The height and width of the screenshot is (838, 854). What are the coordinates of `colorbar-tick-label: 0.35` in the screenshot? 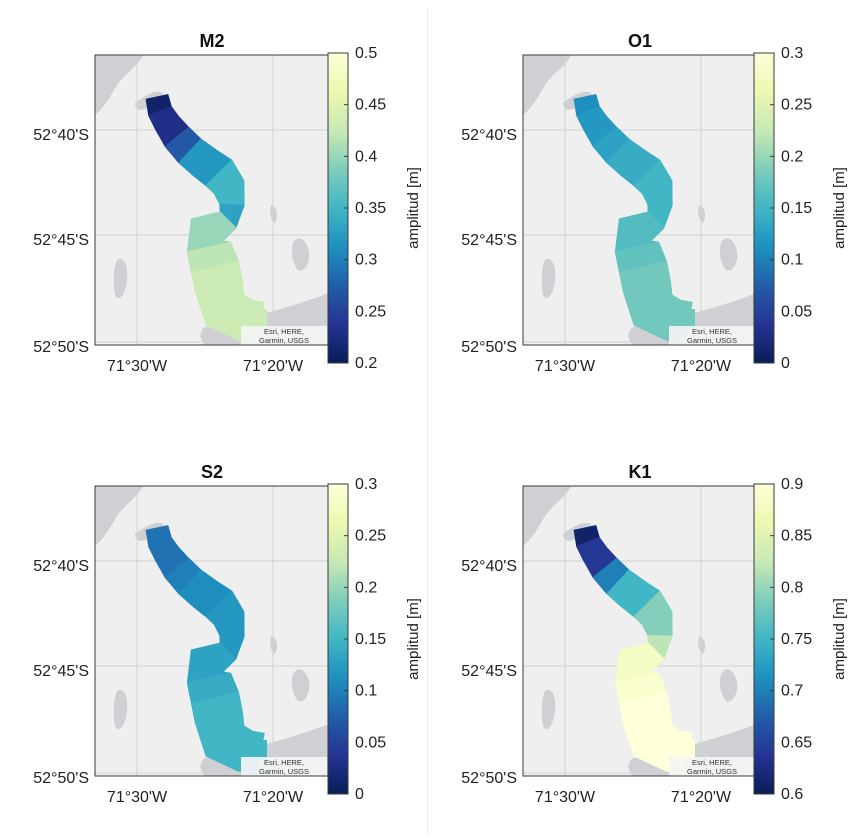 It's located at (370, 208).